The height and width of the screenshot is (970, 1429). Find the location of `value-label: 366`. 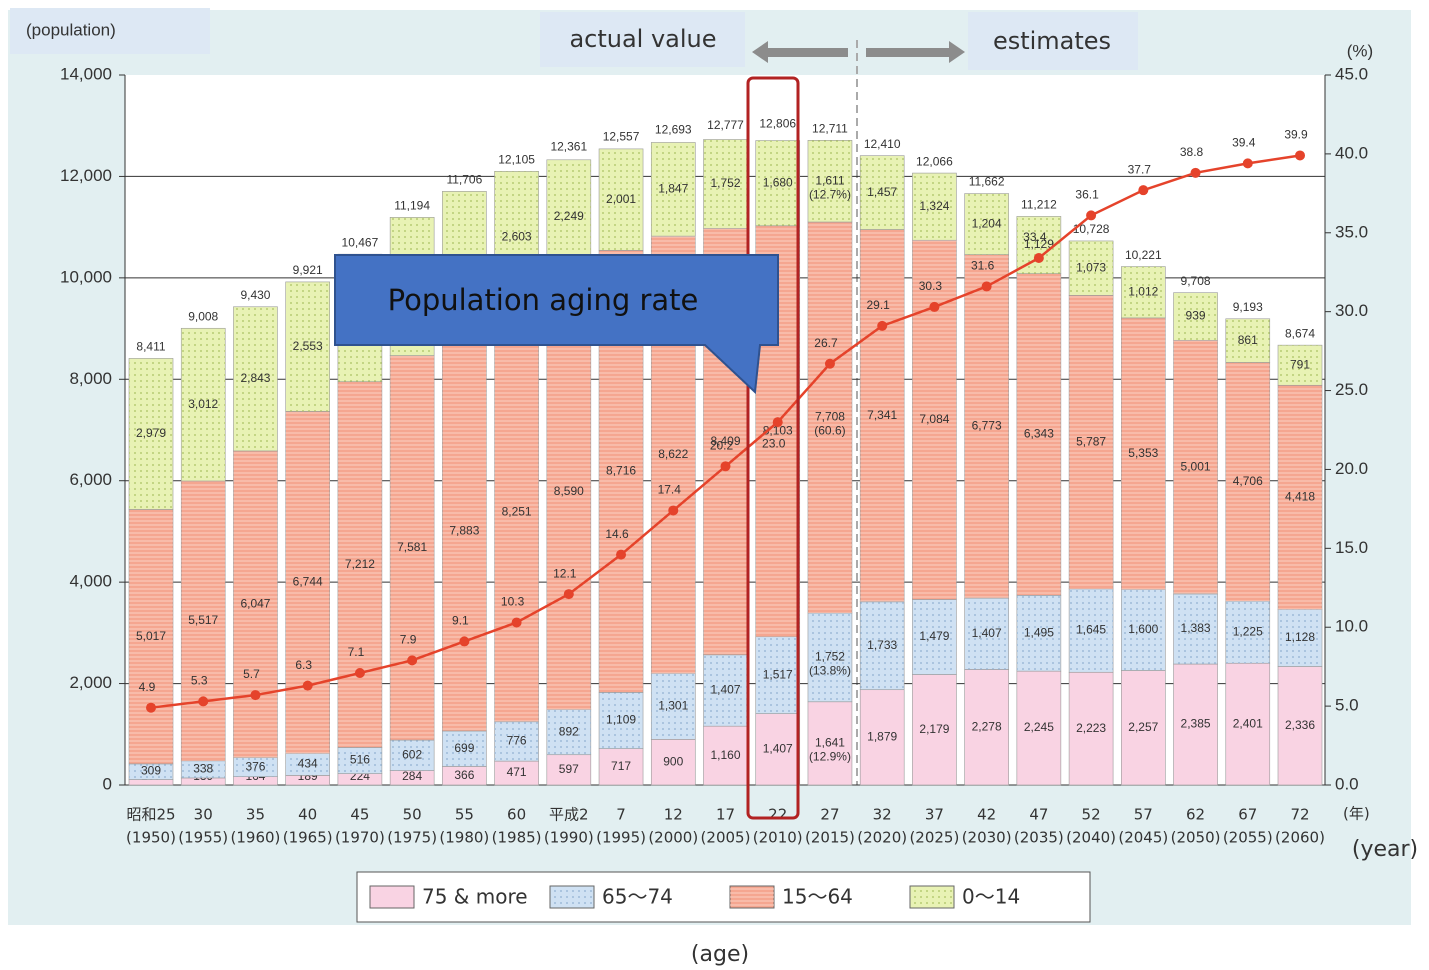

value-label: 366 is located at coordinates (464, 775).